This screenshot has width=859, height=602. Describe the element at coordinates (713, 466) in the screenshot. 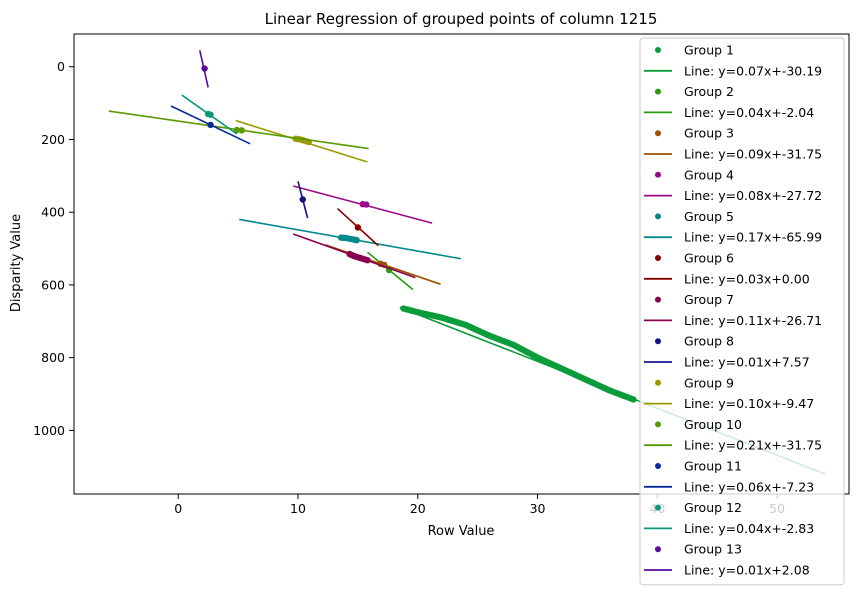

I see `group-11-legend-label: Group 11` at that location.